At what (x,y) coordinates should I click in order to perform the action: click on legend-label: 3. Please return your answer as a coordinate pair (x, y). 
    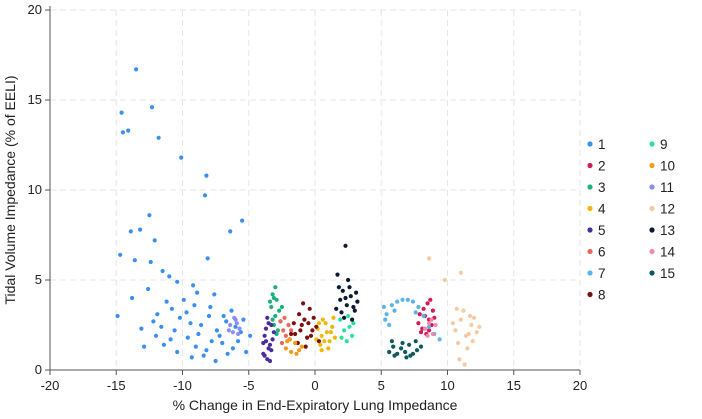
    Looking at the image, I should click on (602, 187).